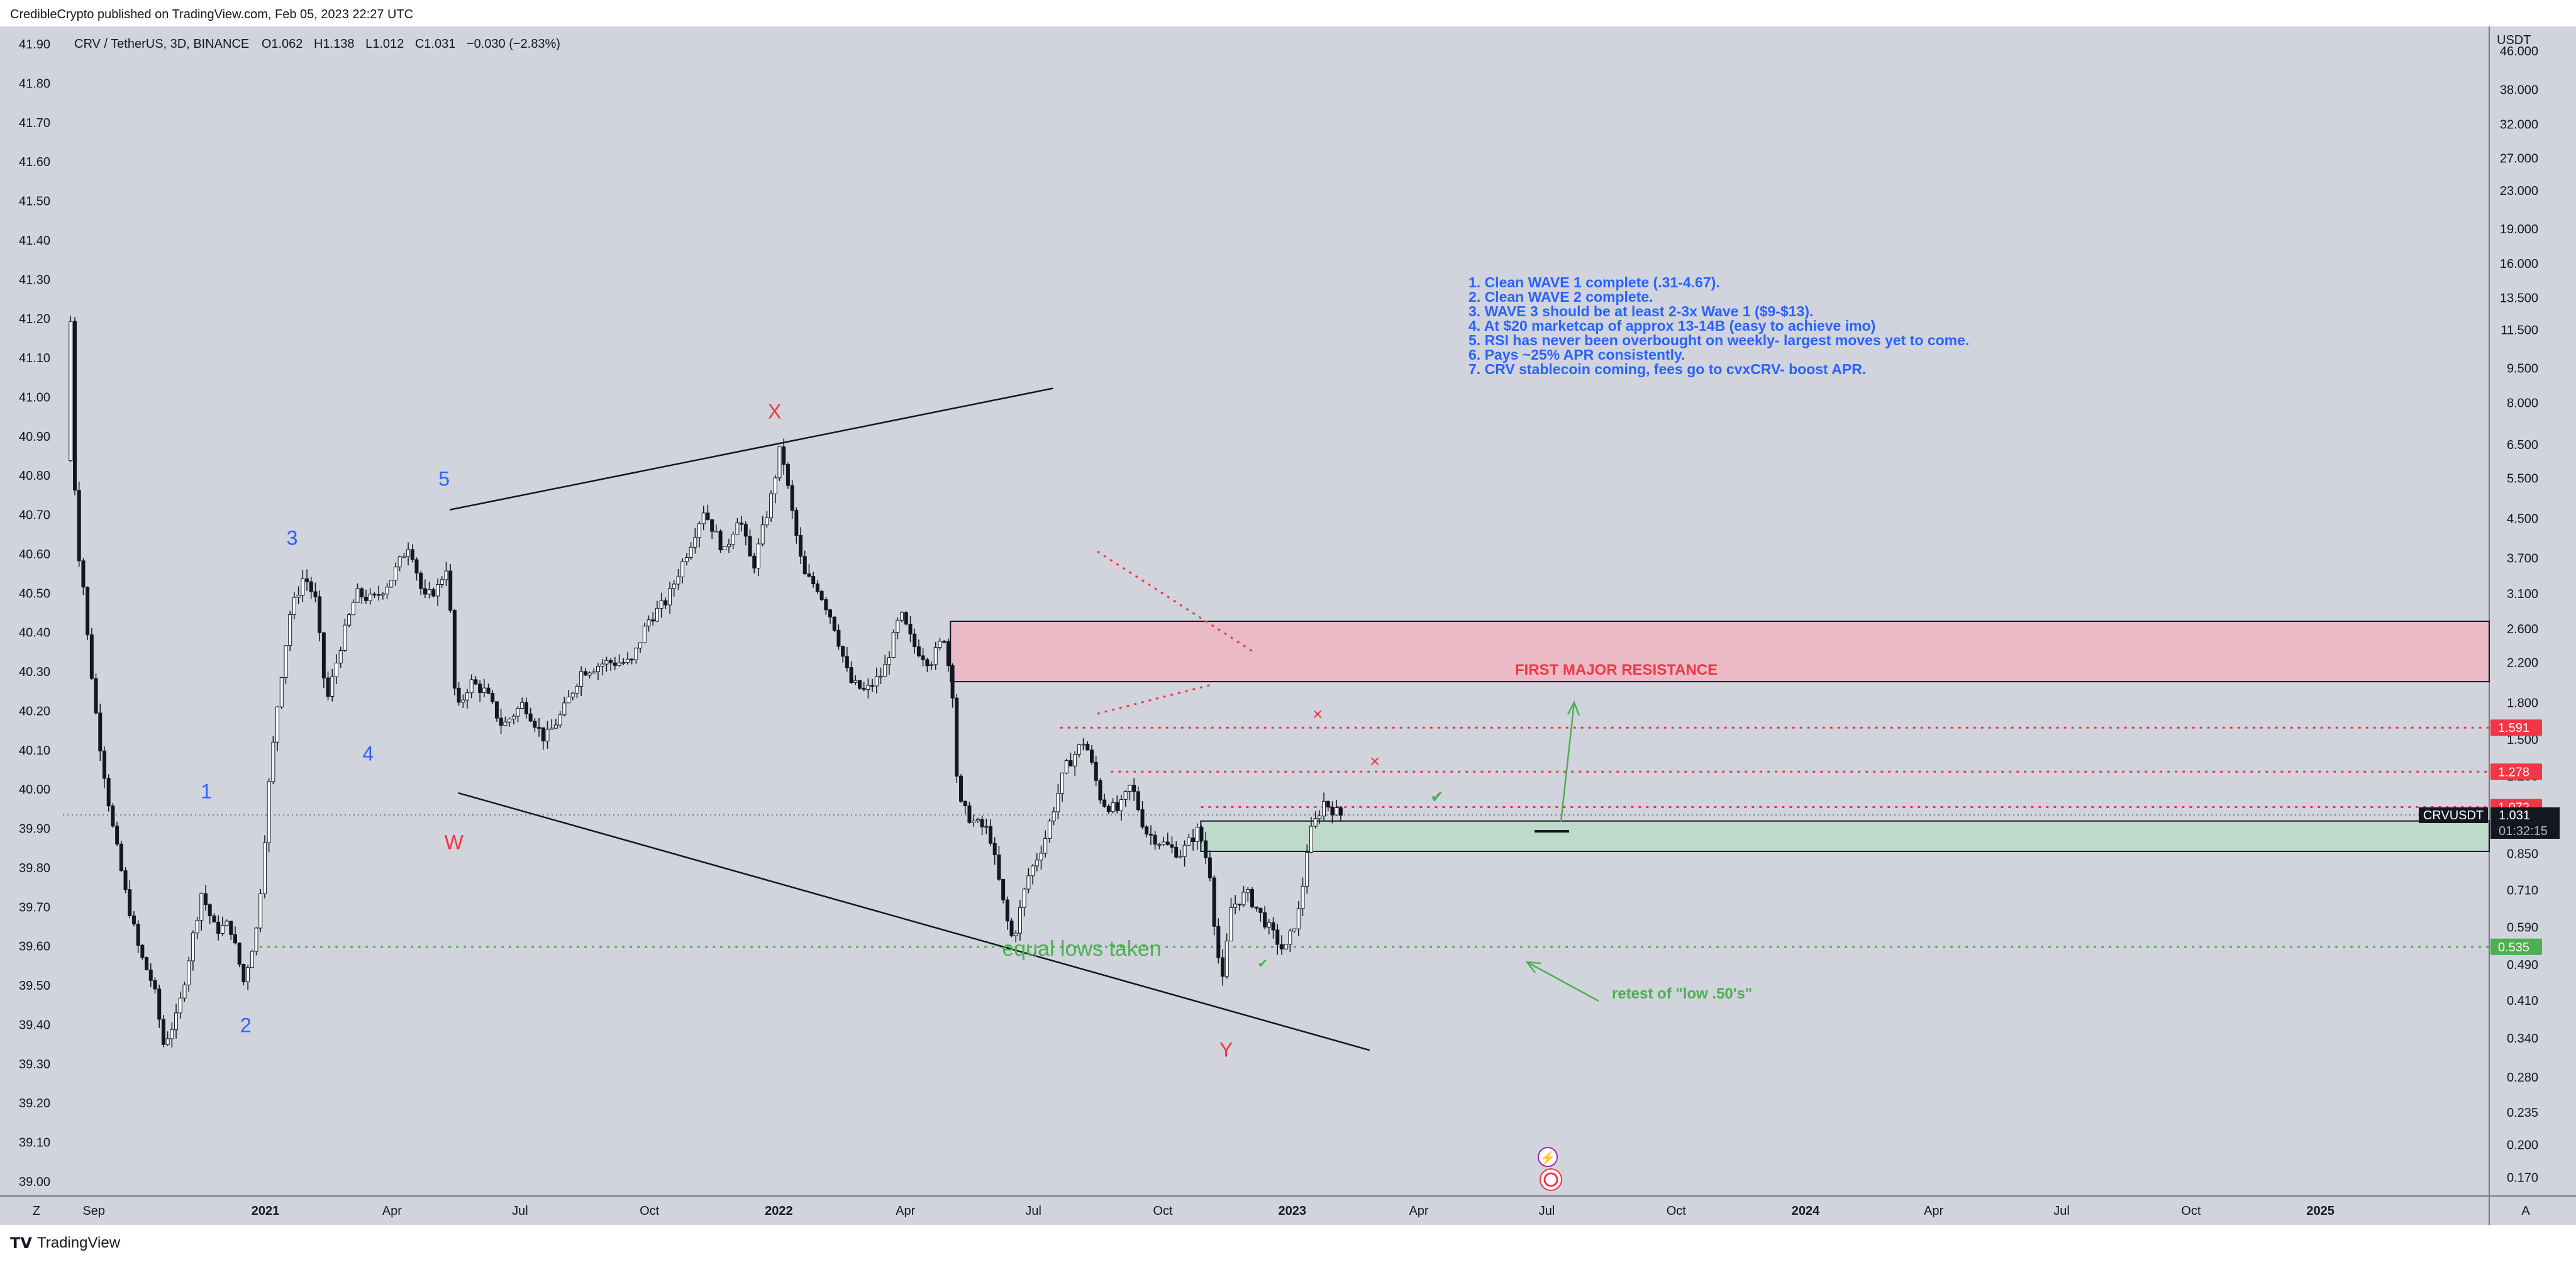 This screenshot has height=1262, width=2576. I want to click on left-tick-label: 39.70, so click(34, 907).